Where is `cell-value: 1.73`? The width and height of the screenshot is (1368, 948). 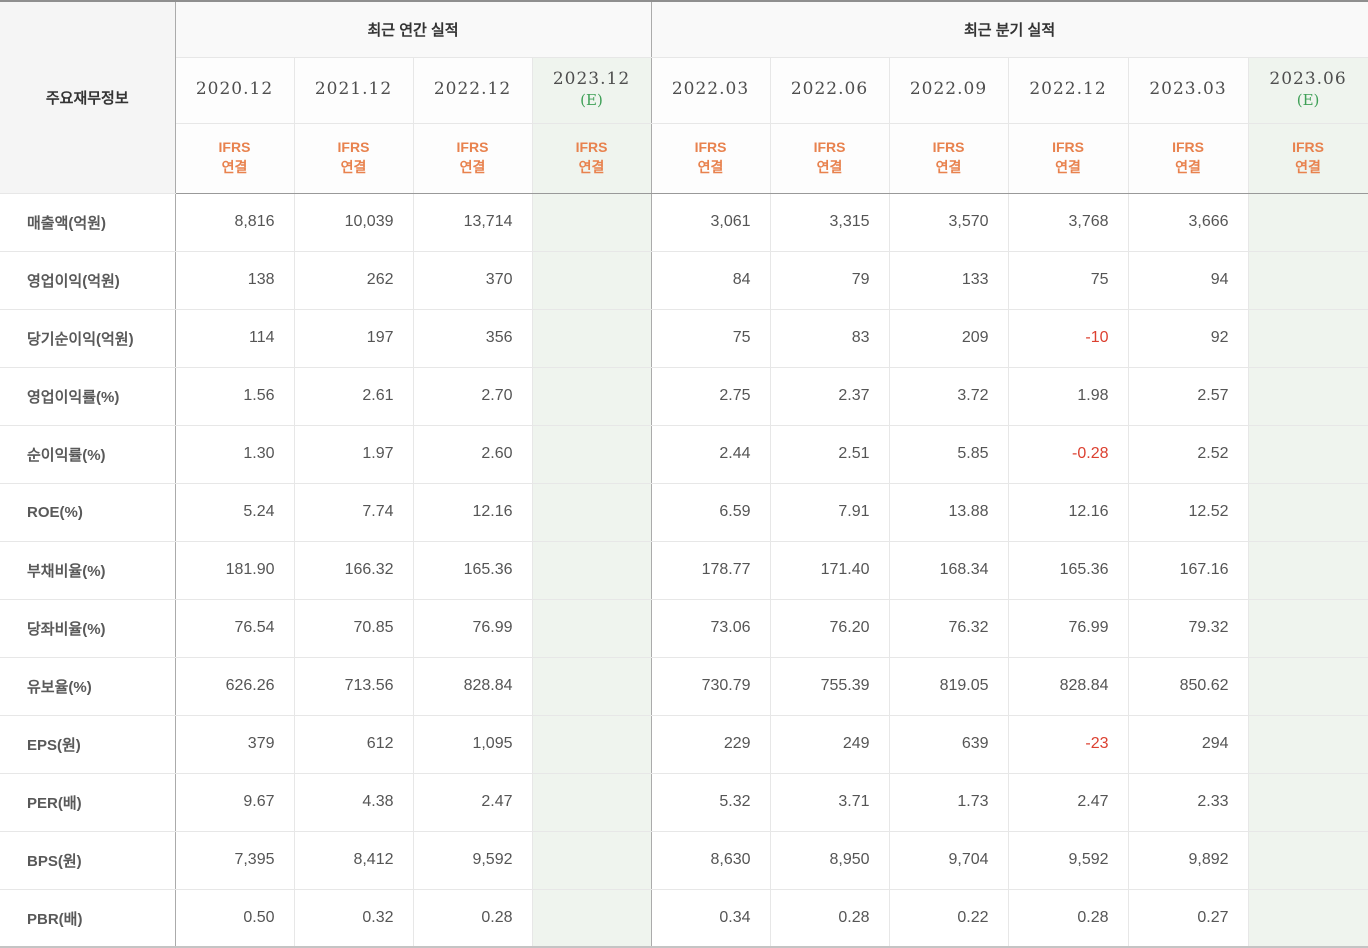
cell-value: 1.73 is located at coordinates (948, 802).